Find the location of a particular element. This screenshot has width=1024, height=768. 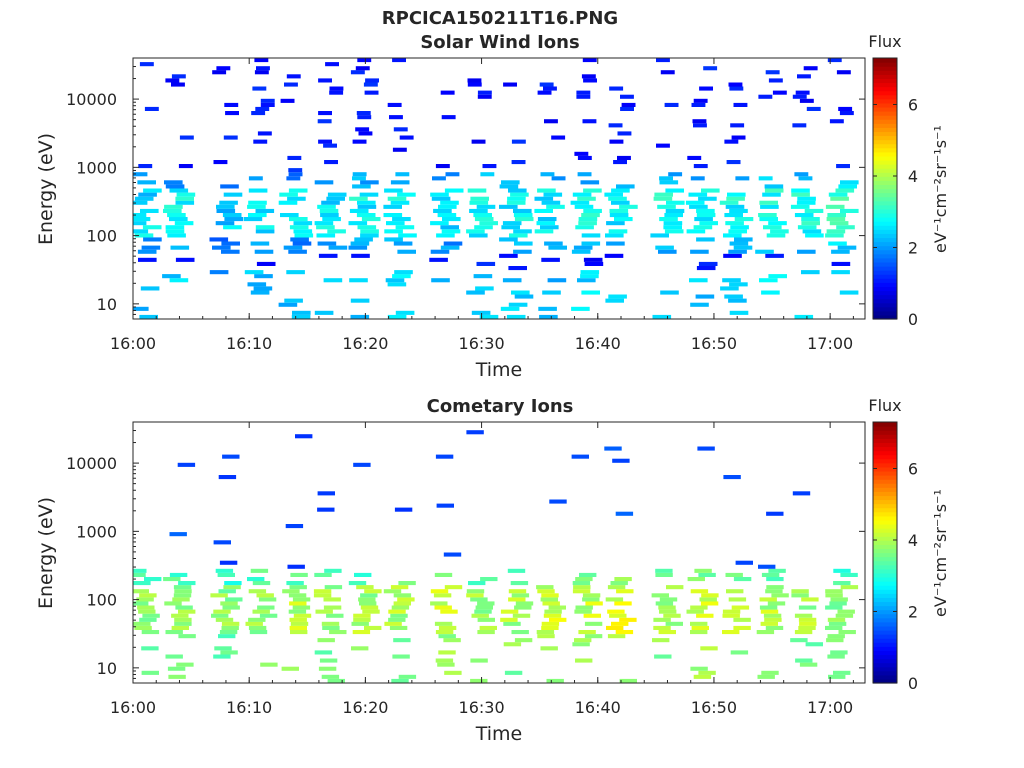

y-axis-label: Energy (eV) is located at coordinates (46, 553).